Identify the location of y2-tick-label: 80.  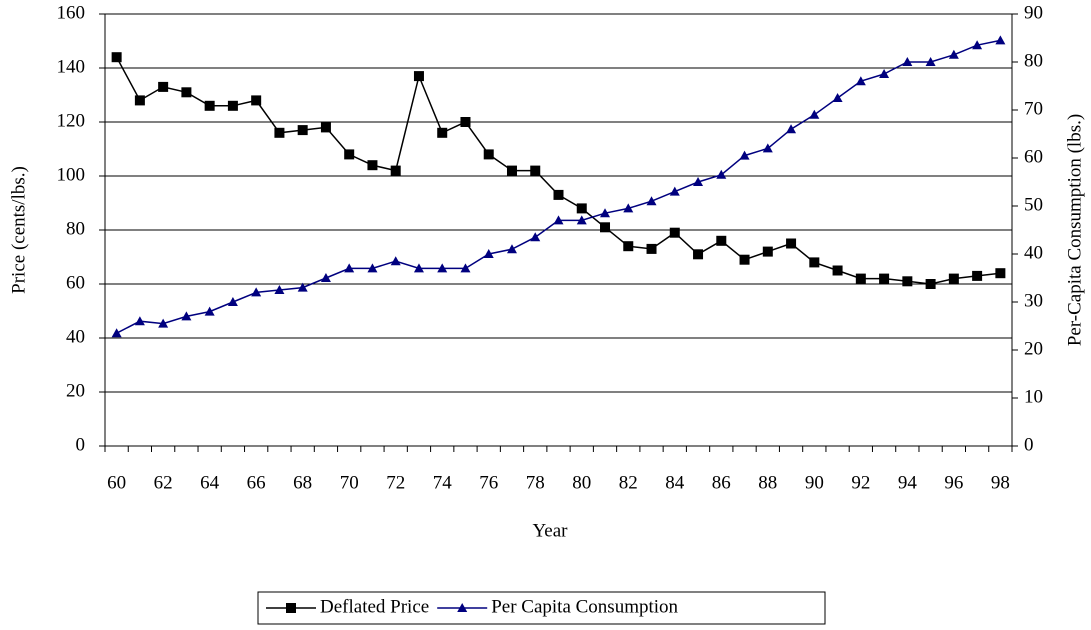
(1033, 60).